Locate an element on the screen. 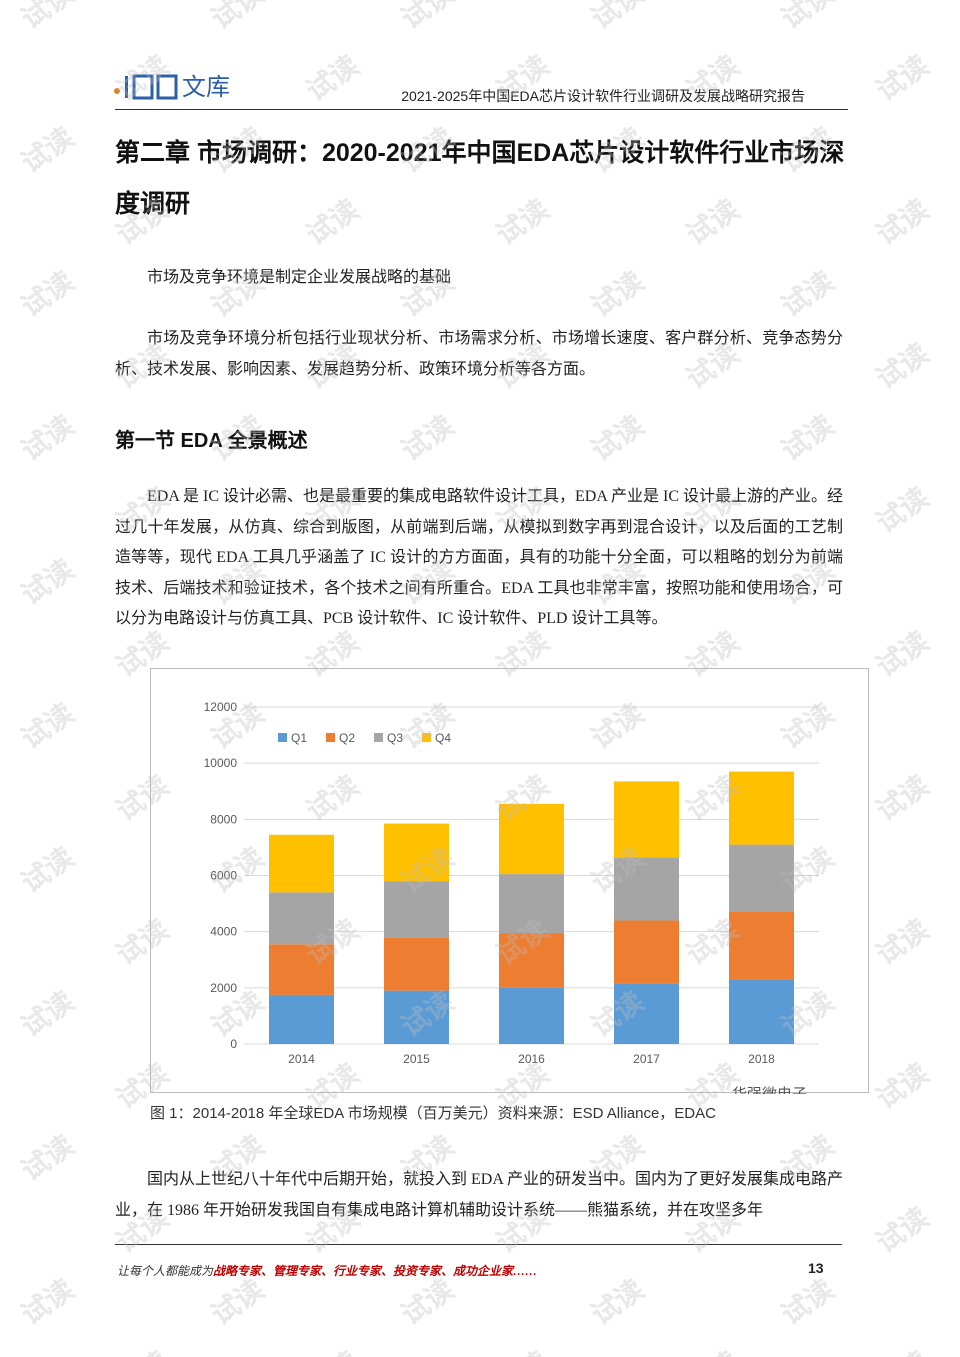  y-tick-label: 8000 is located at coordinates (223, 819).